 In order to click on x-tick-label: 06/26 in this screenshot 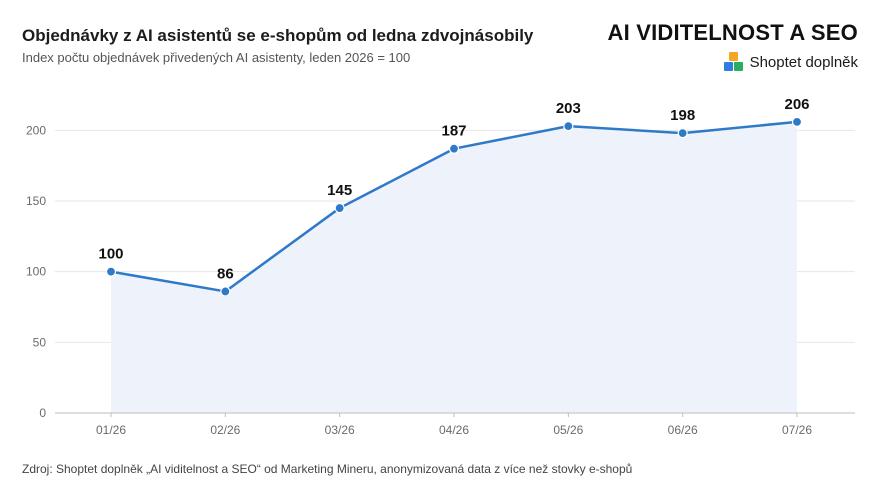, I will do `click(683, 430)`.